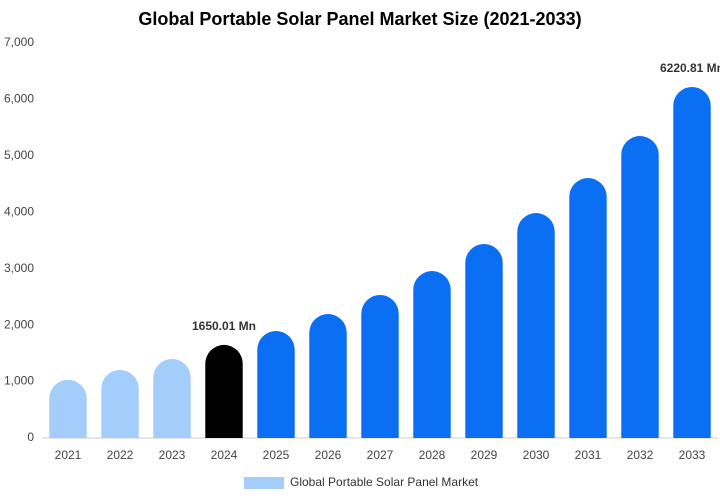 The width and height of the screenshot is (720, 500). I want to click on y-tick-label: 0, so click(30, 437).